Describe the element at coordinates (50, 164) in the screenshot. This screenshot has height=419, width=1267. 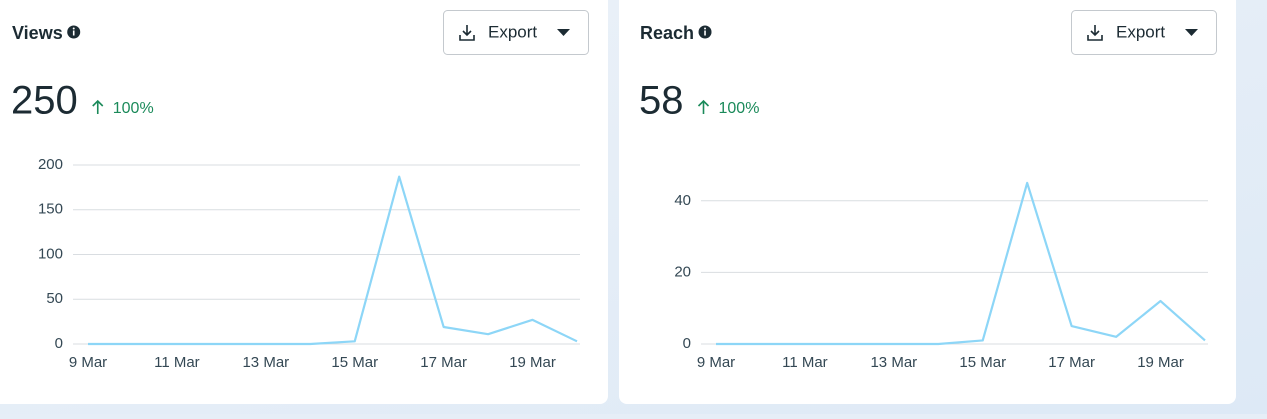
I see `y-tick-label: 200` at that location.